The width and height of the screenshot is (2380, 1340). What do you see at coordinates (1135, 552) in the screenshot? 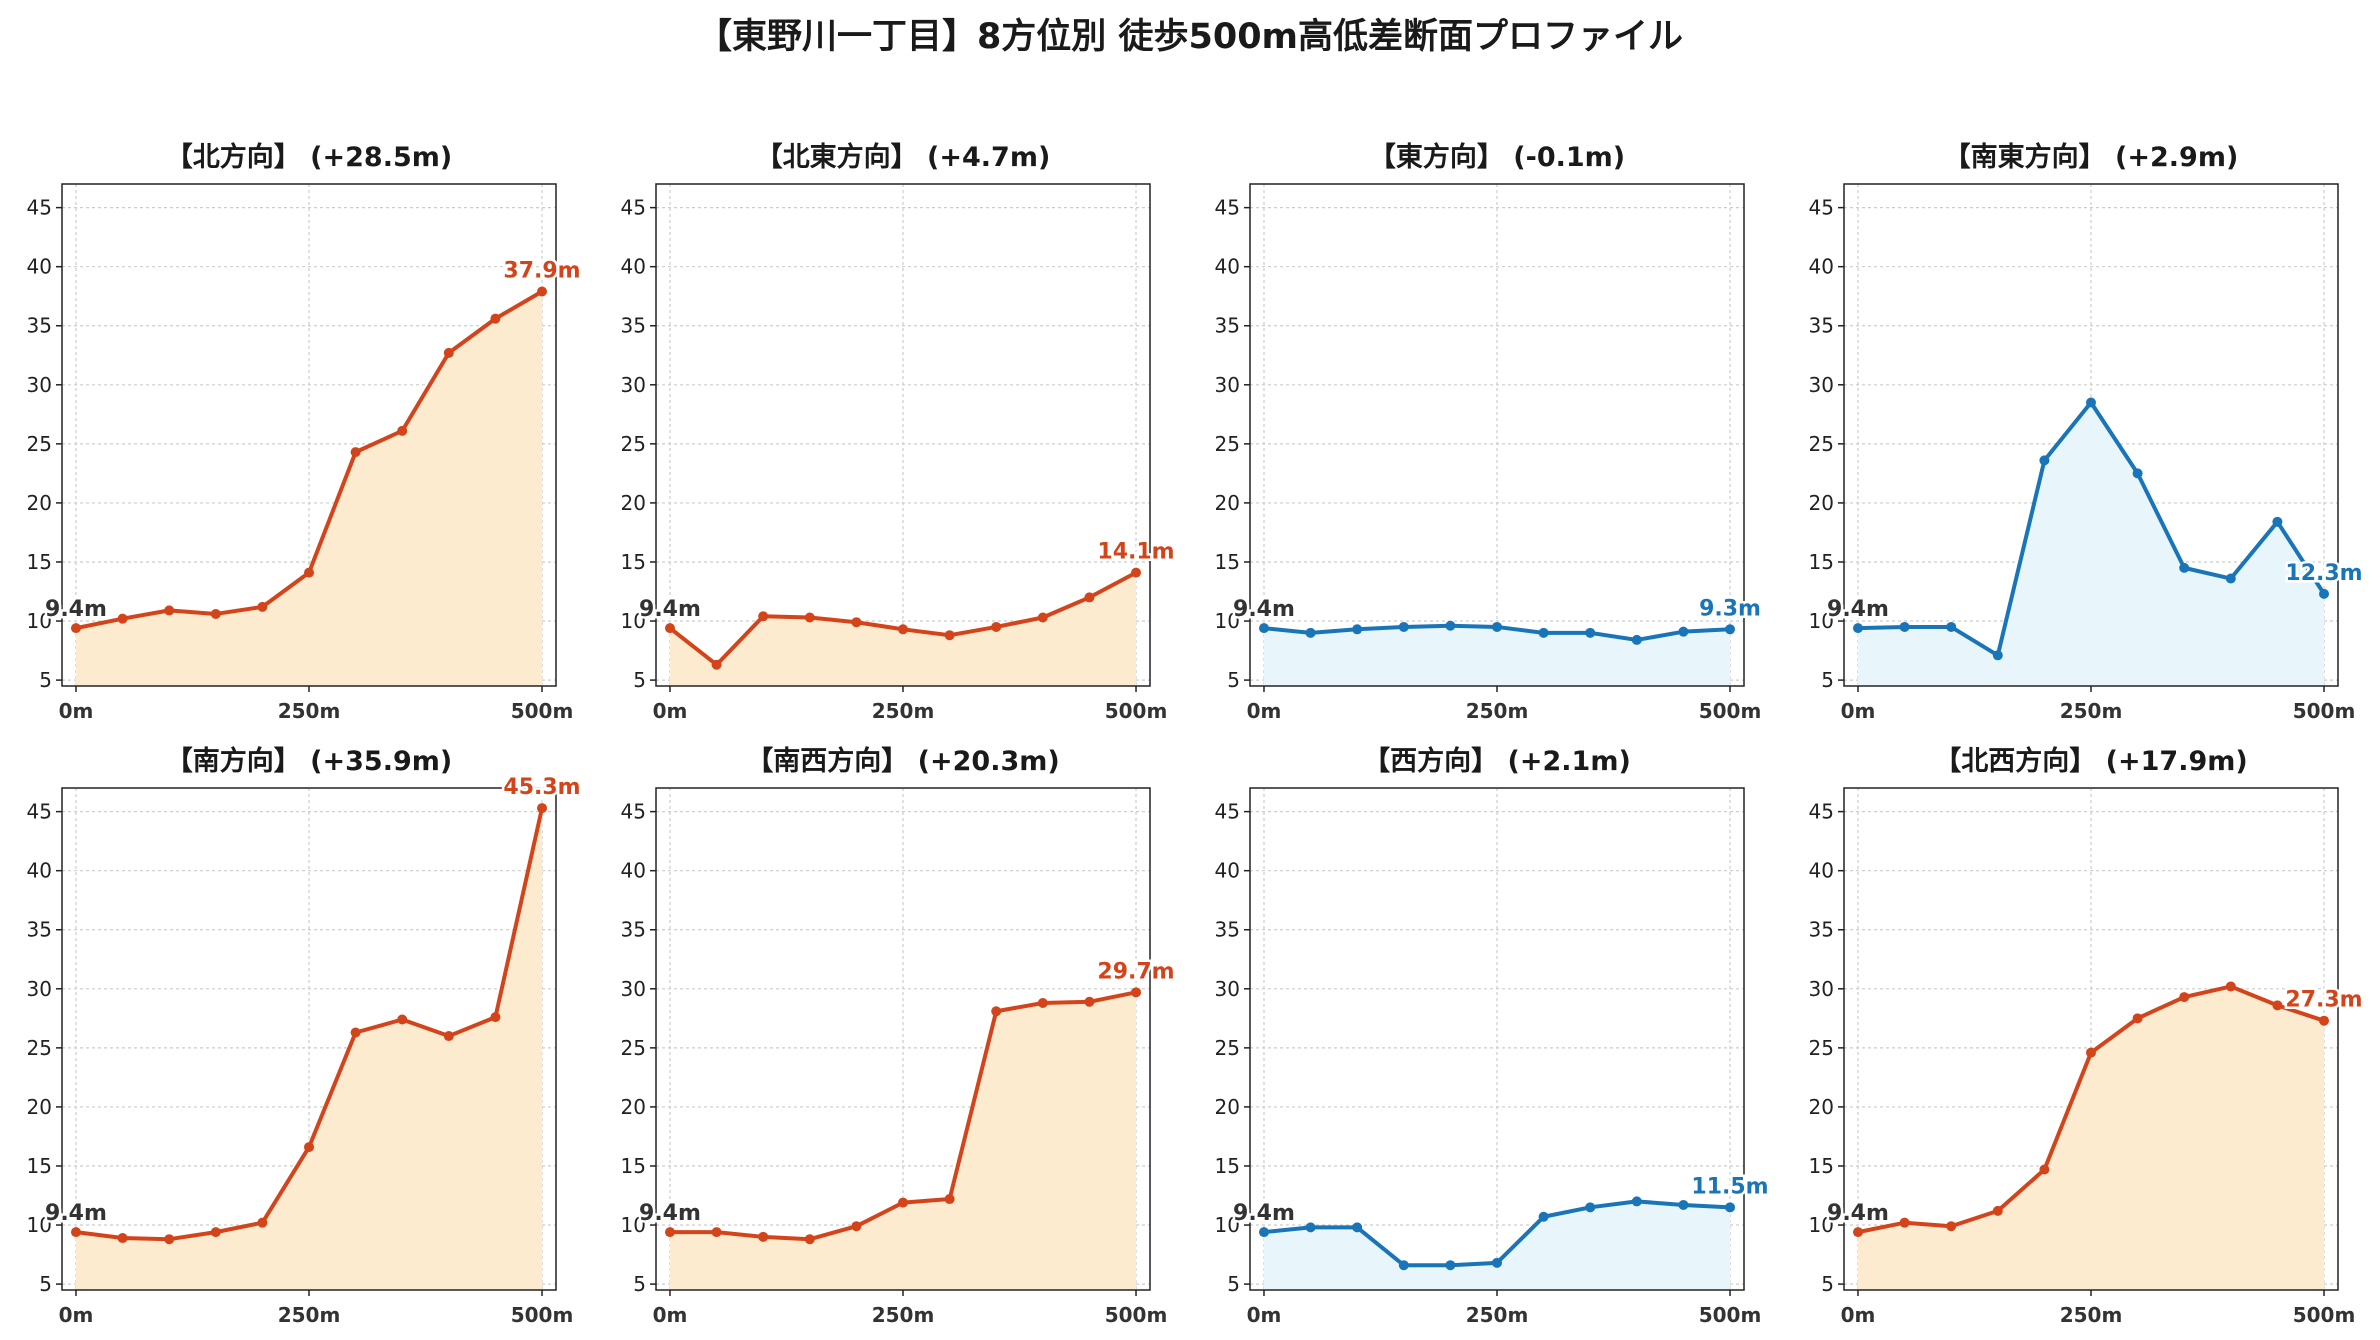
I see `end-value-label: 14.1m` at bounding box center [1135, 552].